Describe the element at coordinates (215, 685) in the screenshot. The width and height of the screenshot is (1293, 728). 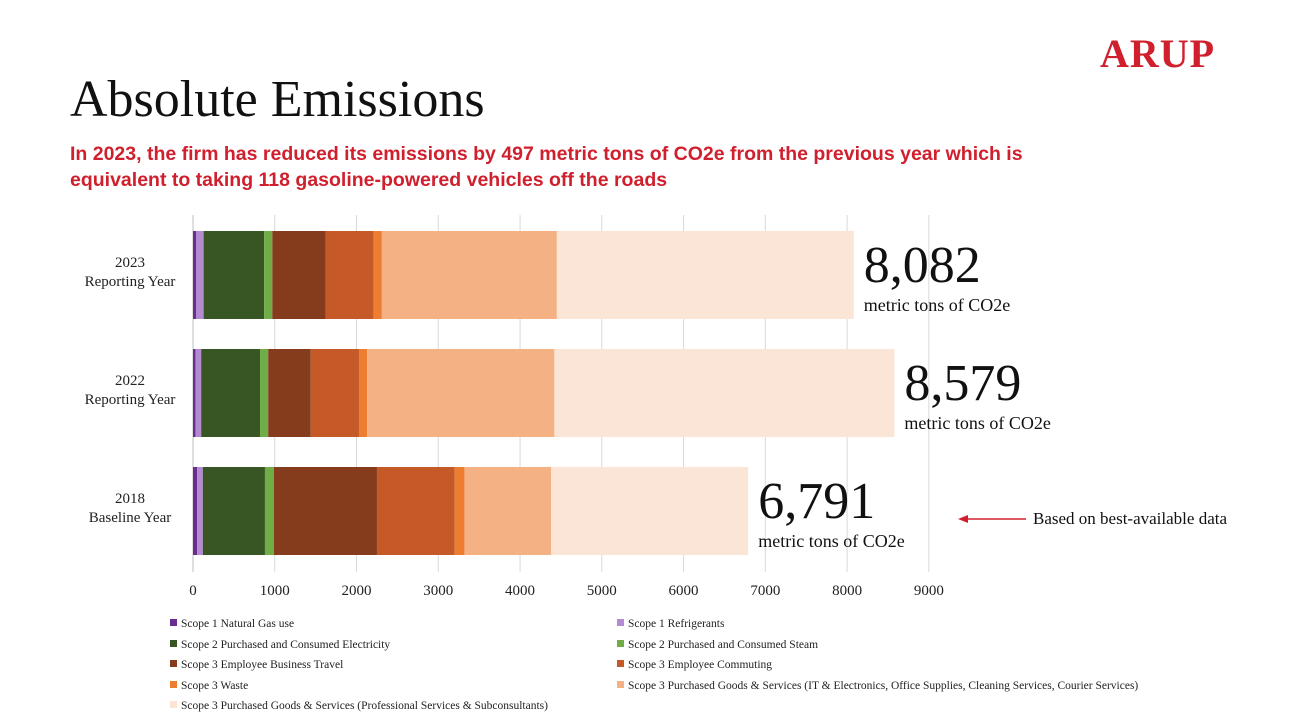
I see `legend-label: Scope 3 Waste` at that location.